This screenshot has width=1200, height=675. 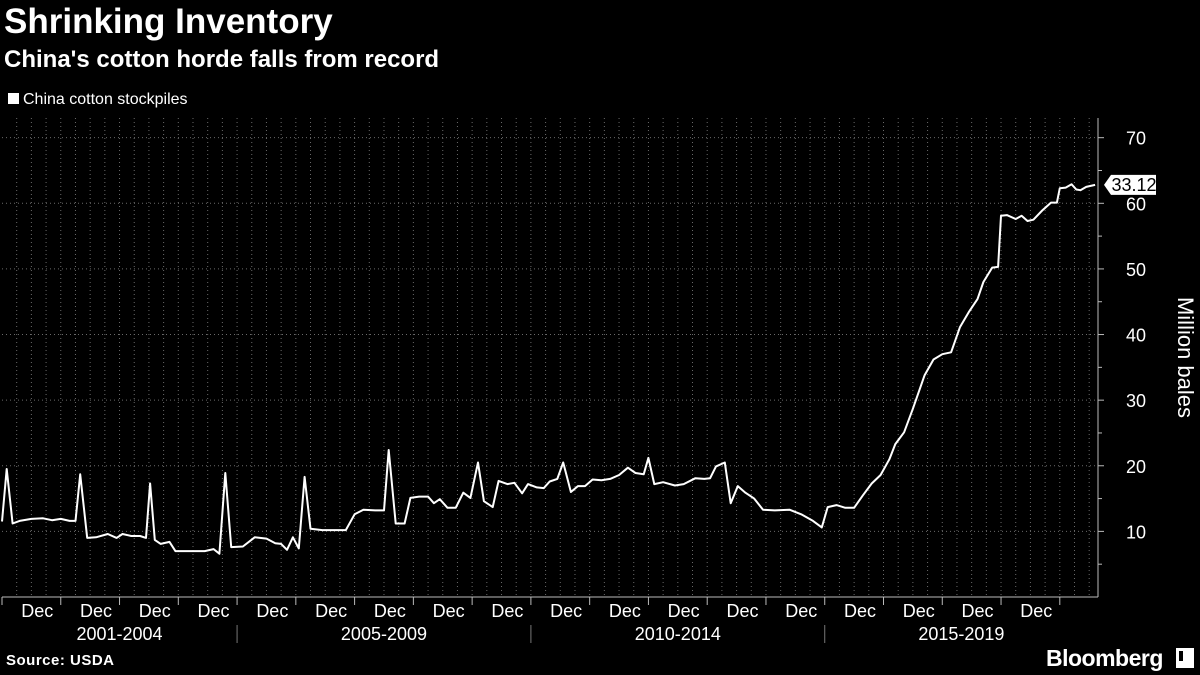 I want to click on y-axis-label: Million bales, so click(x=1185, y=357).